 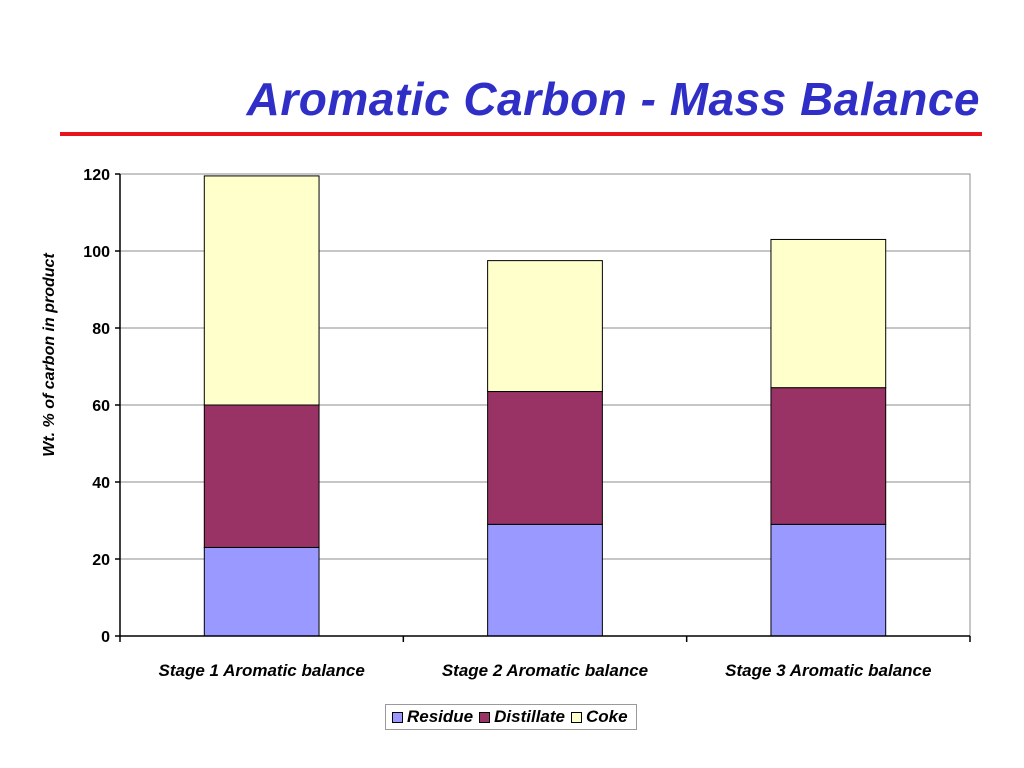 What do you see at coordinates (545, 670) in the screenshot?
I see `x-category-label: Stage 2 Aromatic balance` at bounding box center [545, 670].